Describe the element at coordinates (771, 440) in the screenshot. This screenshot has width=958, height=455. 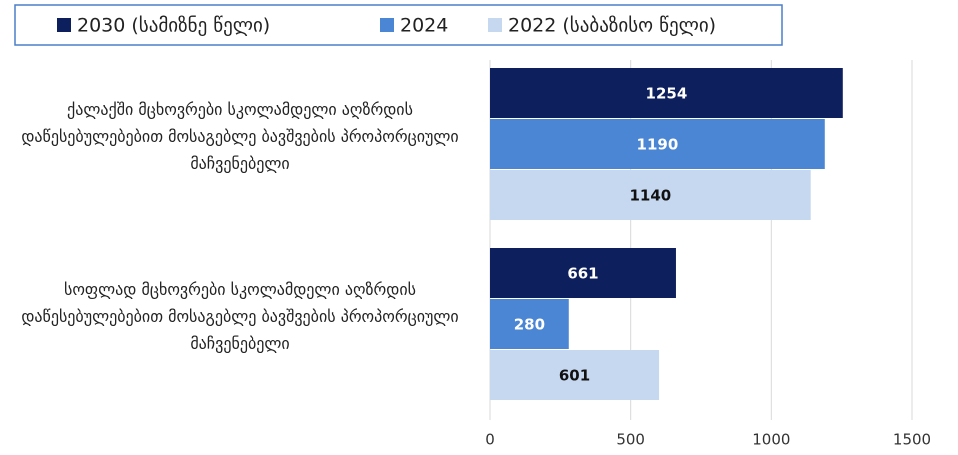
I see `x-tick-label: 1000` at that location.